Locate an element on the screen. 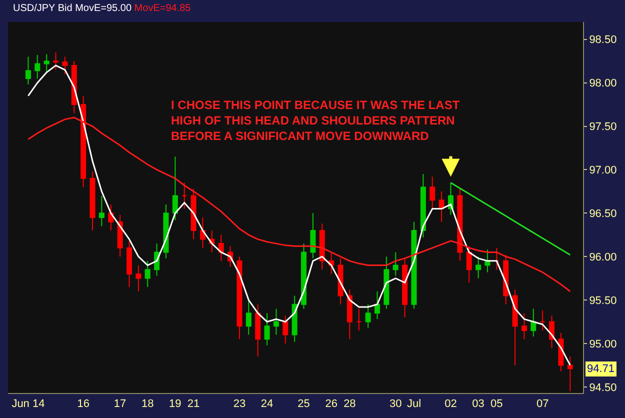 This screenshot has width=625, height=418. y-tick-label: 97.50 is located at coordinates (603, 127).